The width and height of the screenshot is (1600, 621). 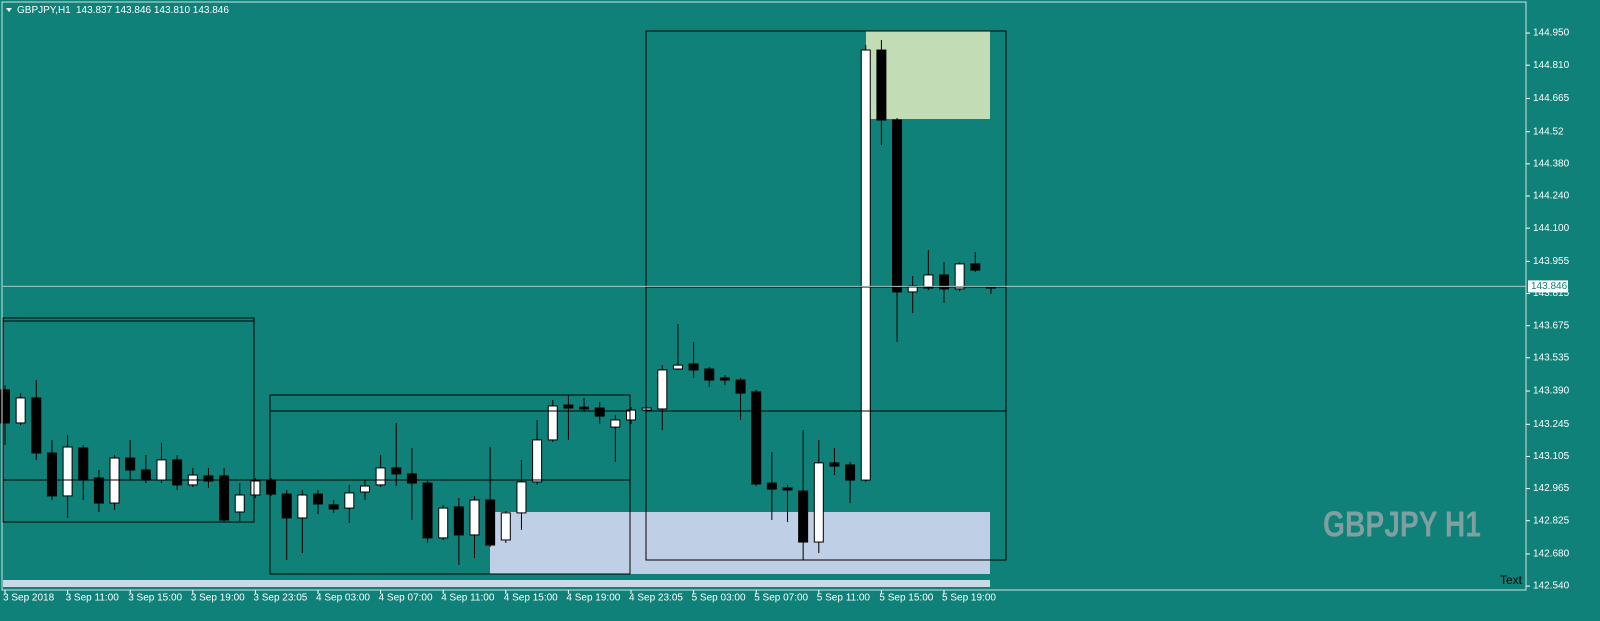 What do you see at coordinates (1551, 488) in the screenshot?
I see `y-tick-label: 142.965` at bounding box center [1551, 488].